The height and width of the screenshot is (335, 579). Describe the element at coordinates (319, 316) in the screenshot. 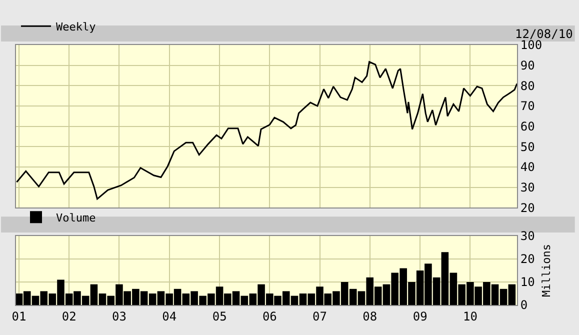

I see `x-tick-label: 07` at that location.